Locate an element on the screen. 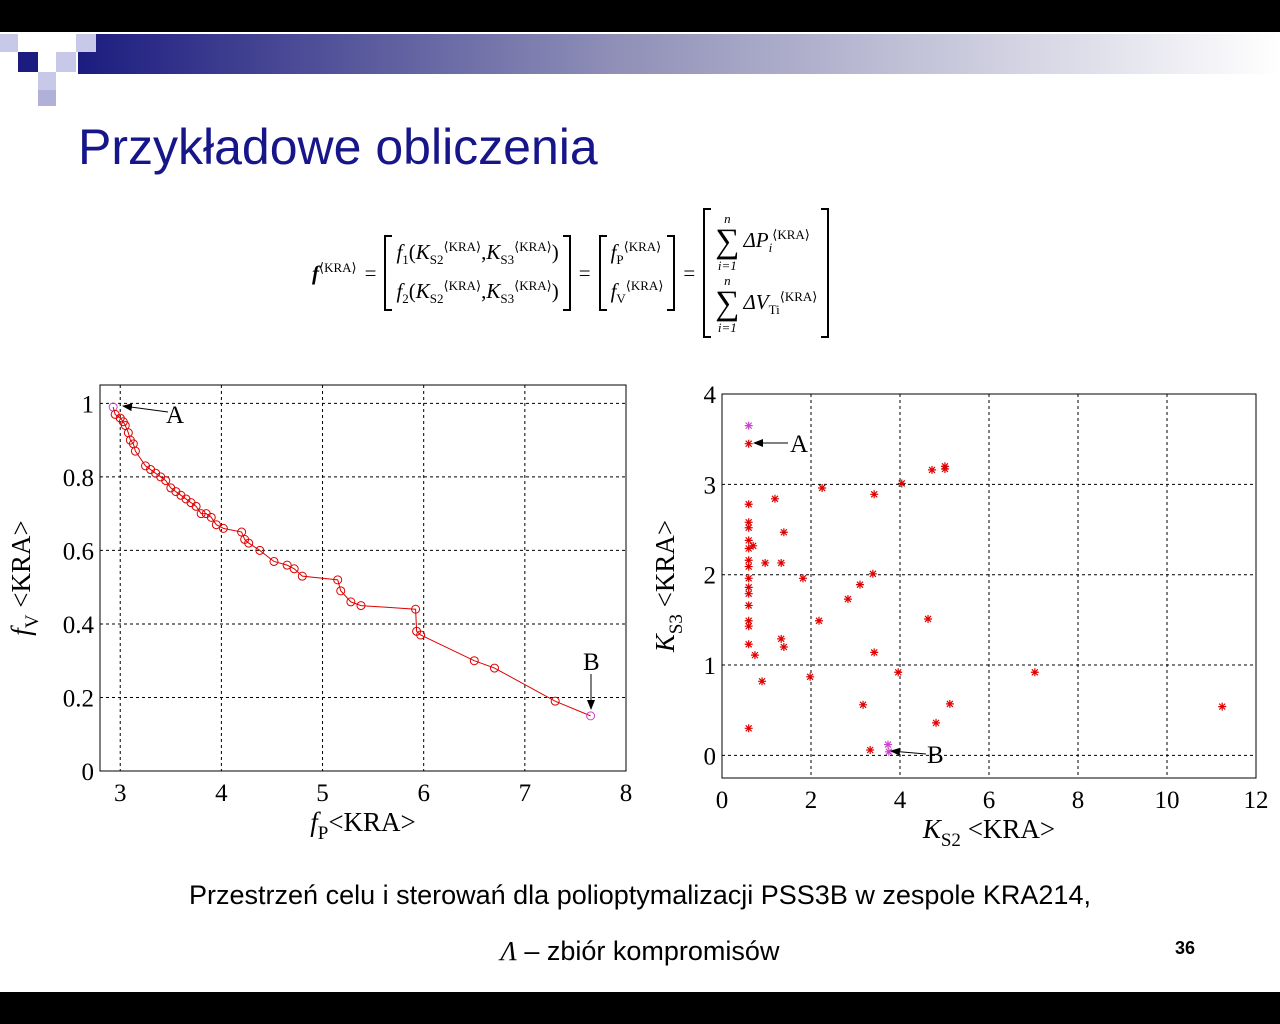 Image resolution: width=1280 pixels, height=1024 pixels. axis-label: KS3 <KRA> is located at coordinates (668, 586).